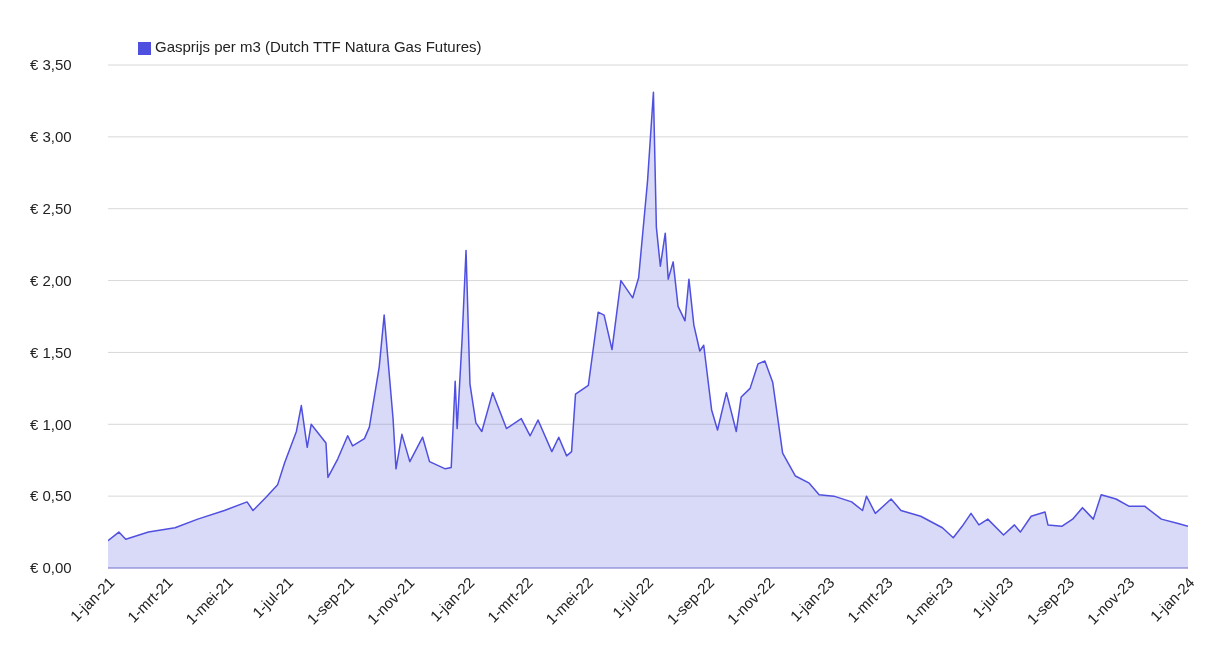  What do you see at coordinates (318, 46) in the screenshot?
I see `legend-label: Gasprijs per m3 (Dutch TTF Natura Gas Futures)` at bounding box center [318, 46].